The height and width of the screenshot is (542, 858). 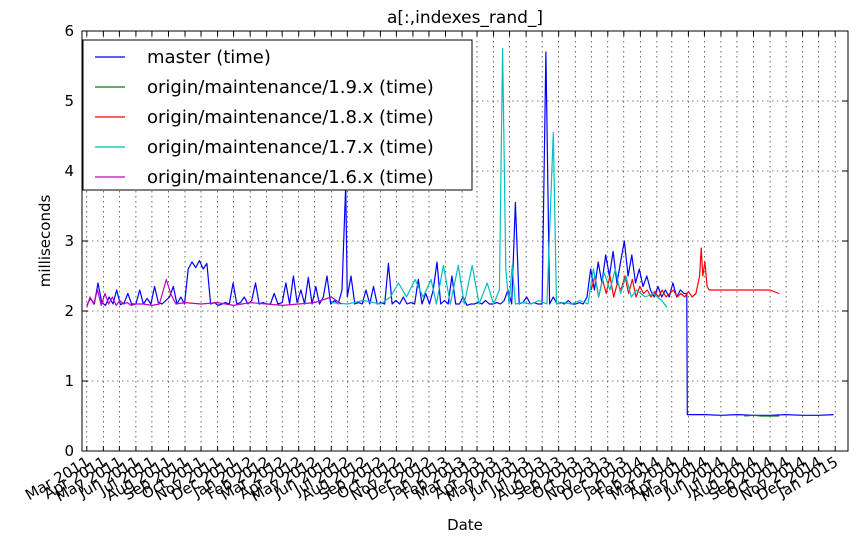 I want to click on y-tick-label: 6, so click(x=69, y=31).